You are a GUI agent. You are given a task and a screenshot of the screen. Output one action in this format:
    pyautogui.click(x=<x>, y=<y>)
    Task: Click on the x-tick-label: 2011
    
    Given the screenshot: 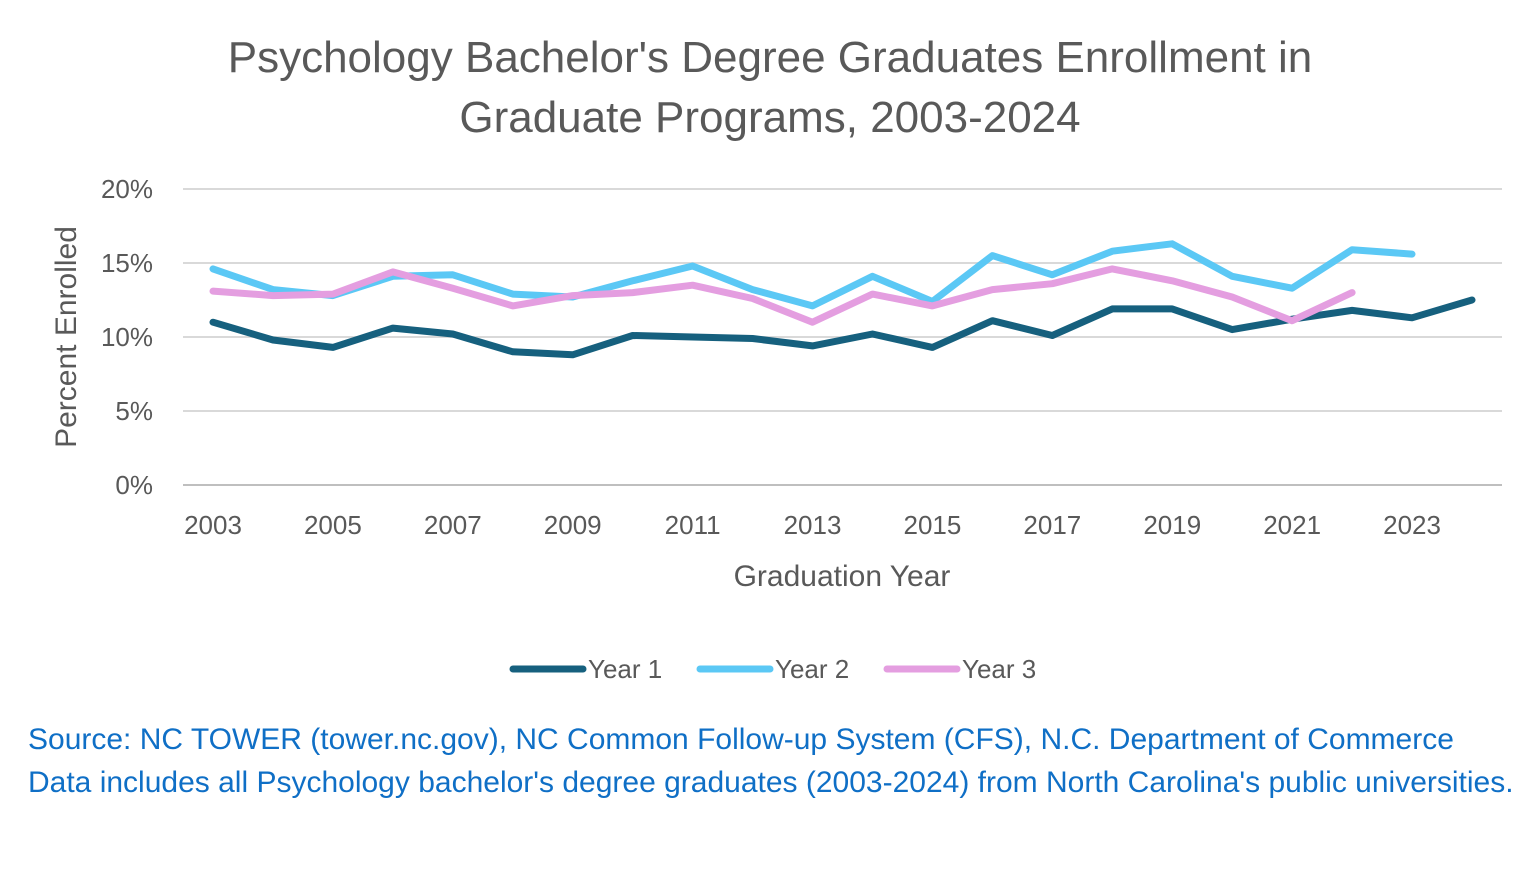 What is the action you would take?
    pyautogui.click(x=693, y=525)
    